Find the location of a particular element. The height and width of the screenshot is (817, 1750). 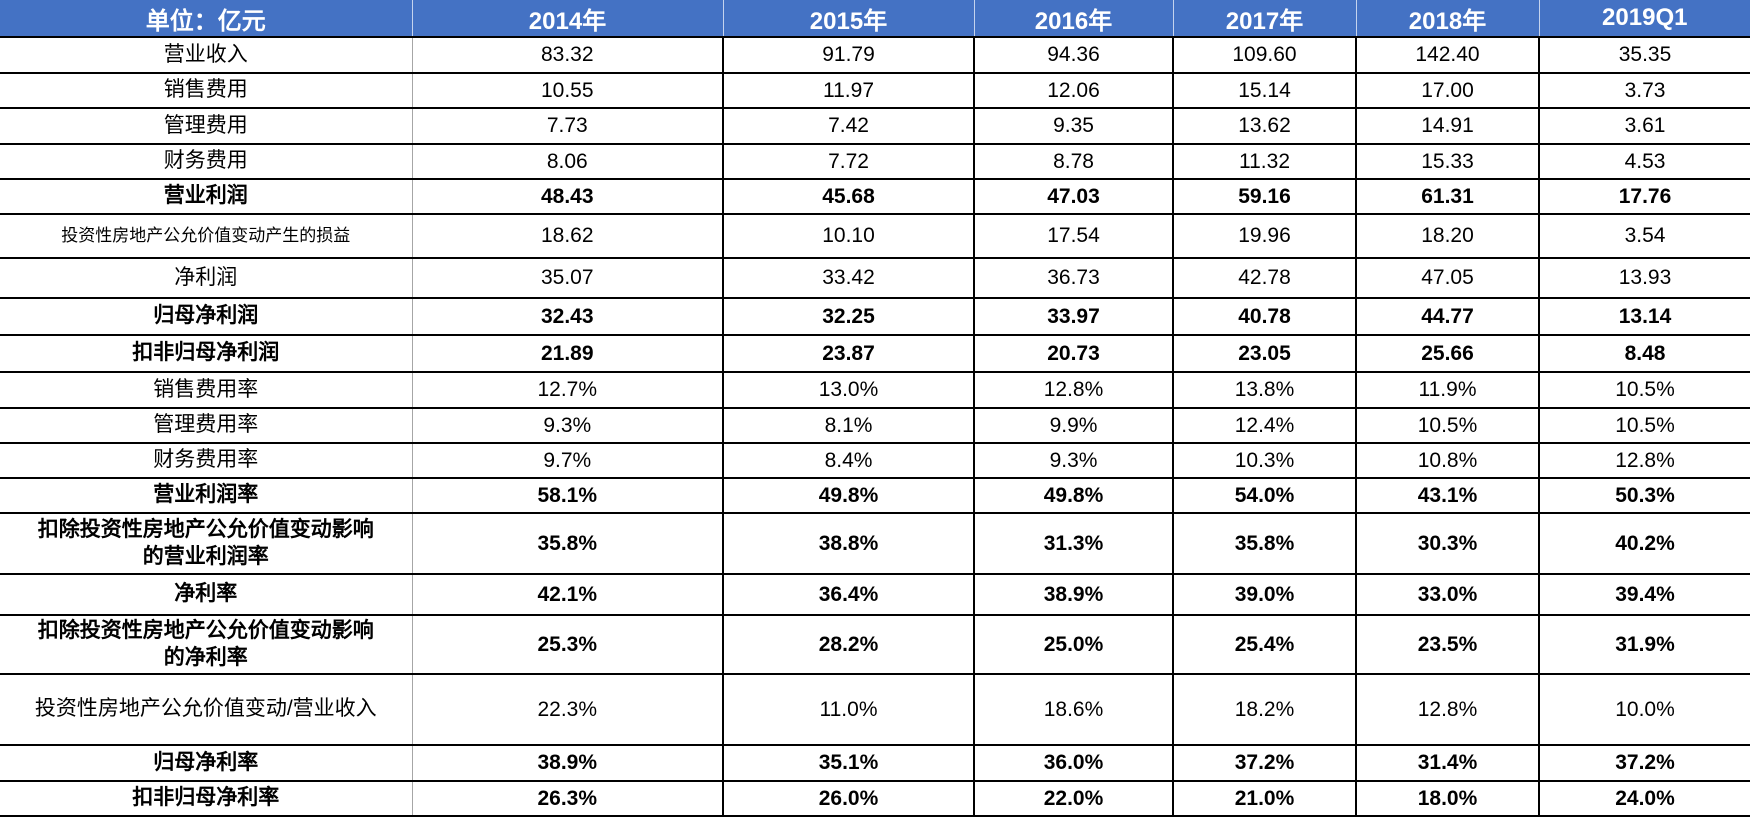

cell-value: 25.0% is located at coordinates (1073, 644).